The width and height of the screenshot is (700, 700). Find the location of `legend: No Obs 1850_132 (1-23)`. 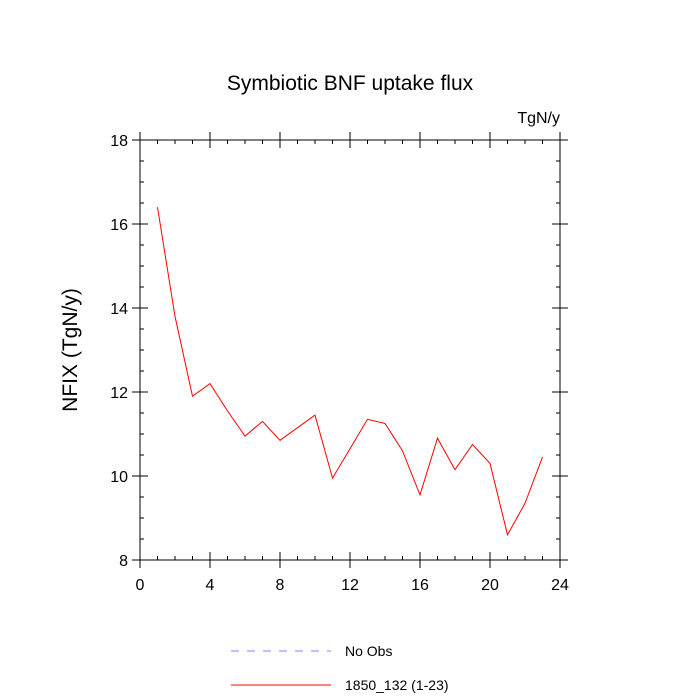

legend: No Obs 1850_132 (1-23) is located at coordinates (340, 668).